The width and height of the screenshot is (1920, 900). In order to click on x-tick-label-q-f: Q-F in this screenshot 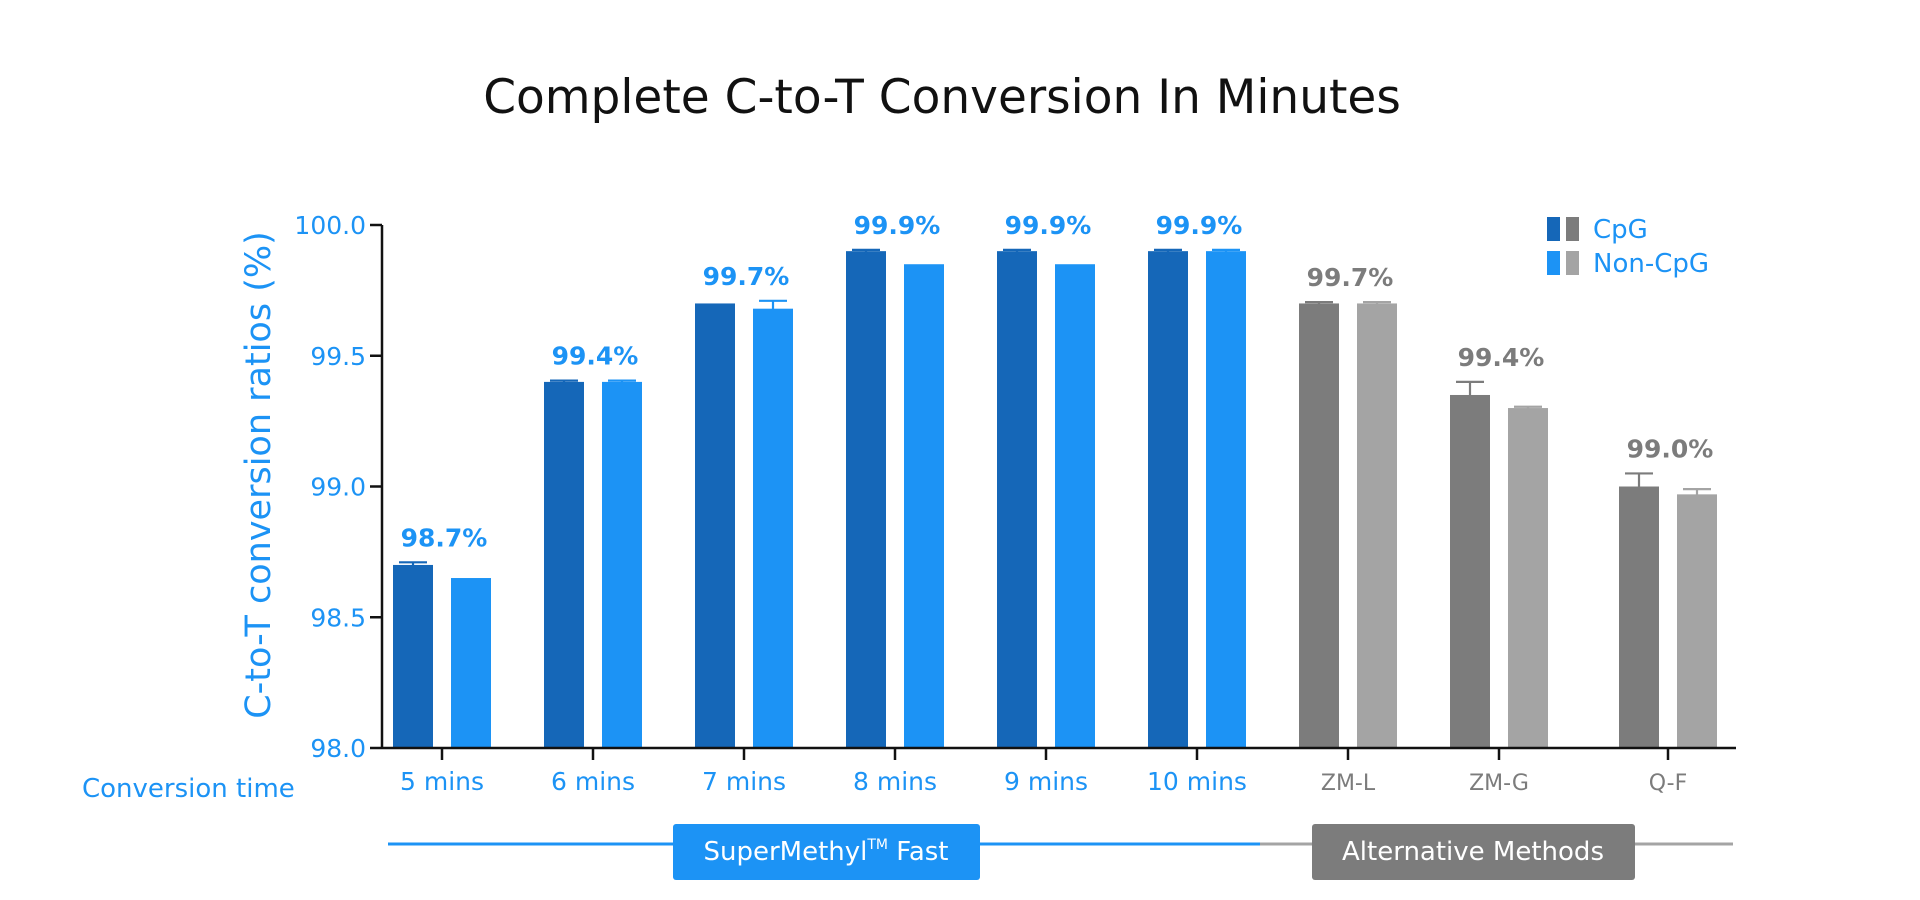, I will do `click(1668, 783)`.